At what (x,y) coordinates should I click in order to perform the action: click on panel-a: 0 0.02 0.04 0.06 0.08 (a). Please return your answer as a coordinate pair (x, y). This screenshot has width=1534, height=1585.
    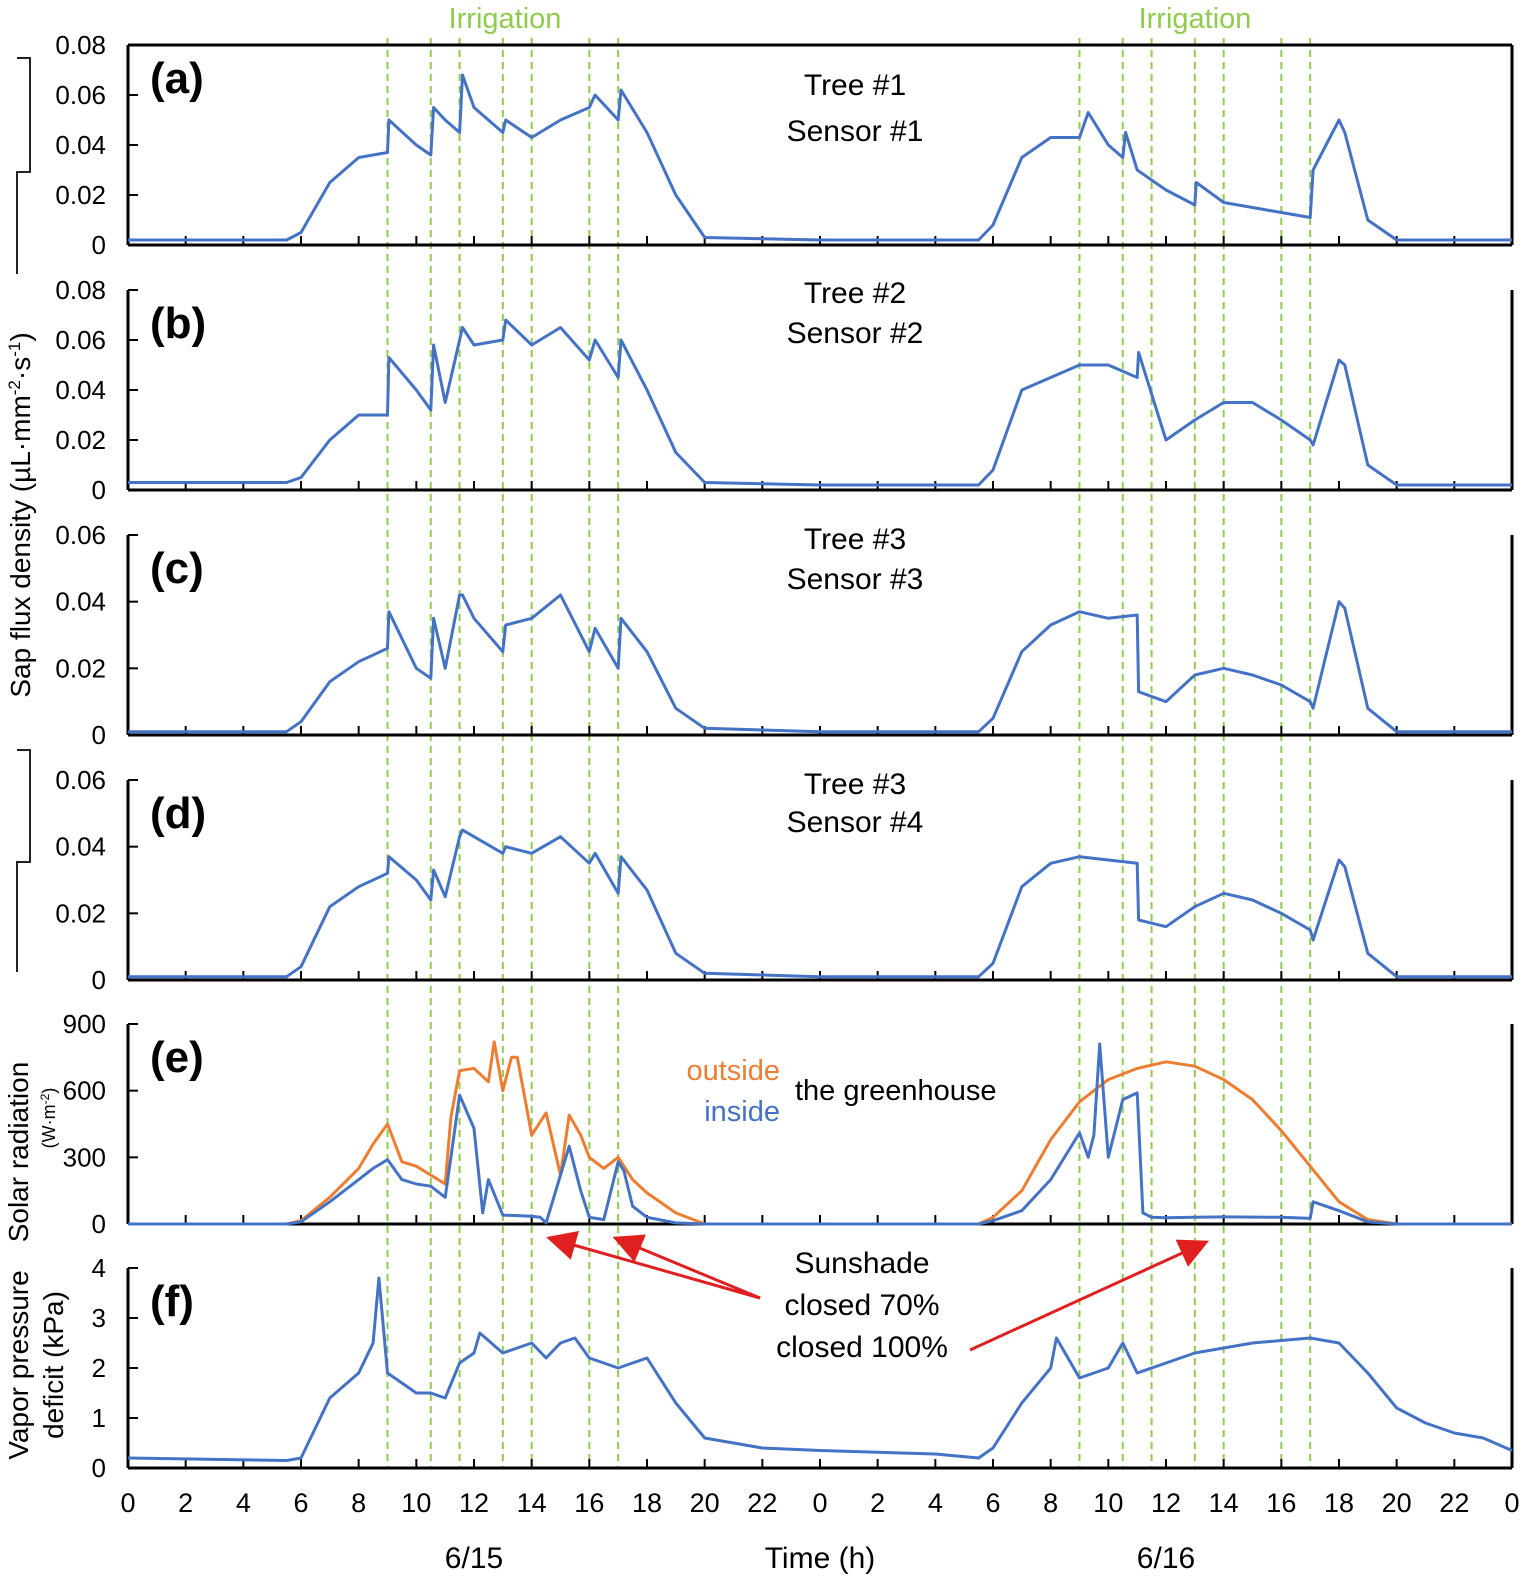
    Looking at the image, I should click on (784, 145).